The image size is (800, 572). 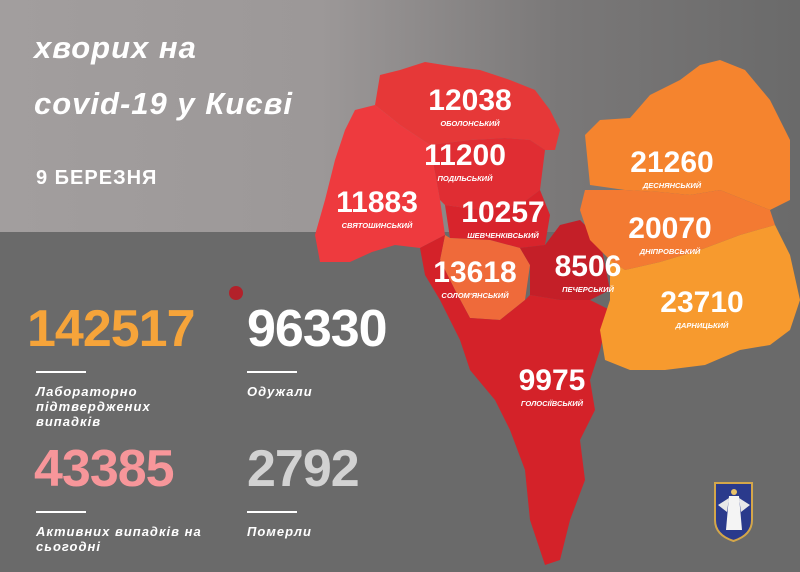 I want to click on district-value-obolonskyi: 12038, so click(x=469, y=100).